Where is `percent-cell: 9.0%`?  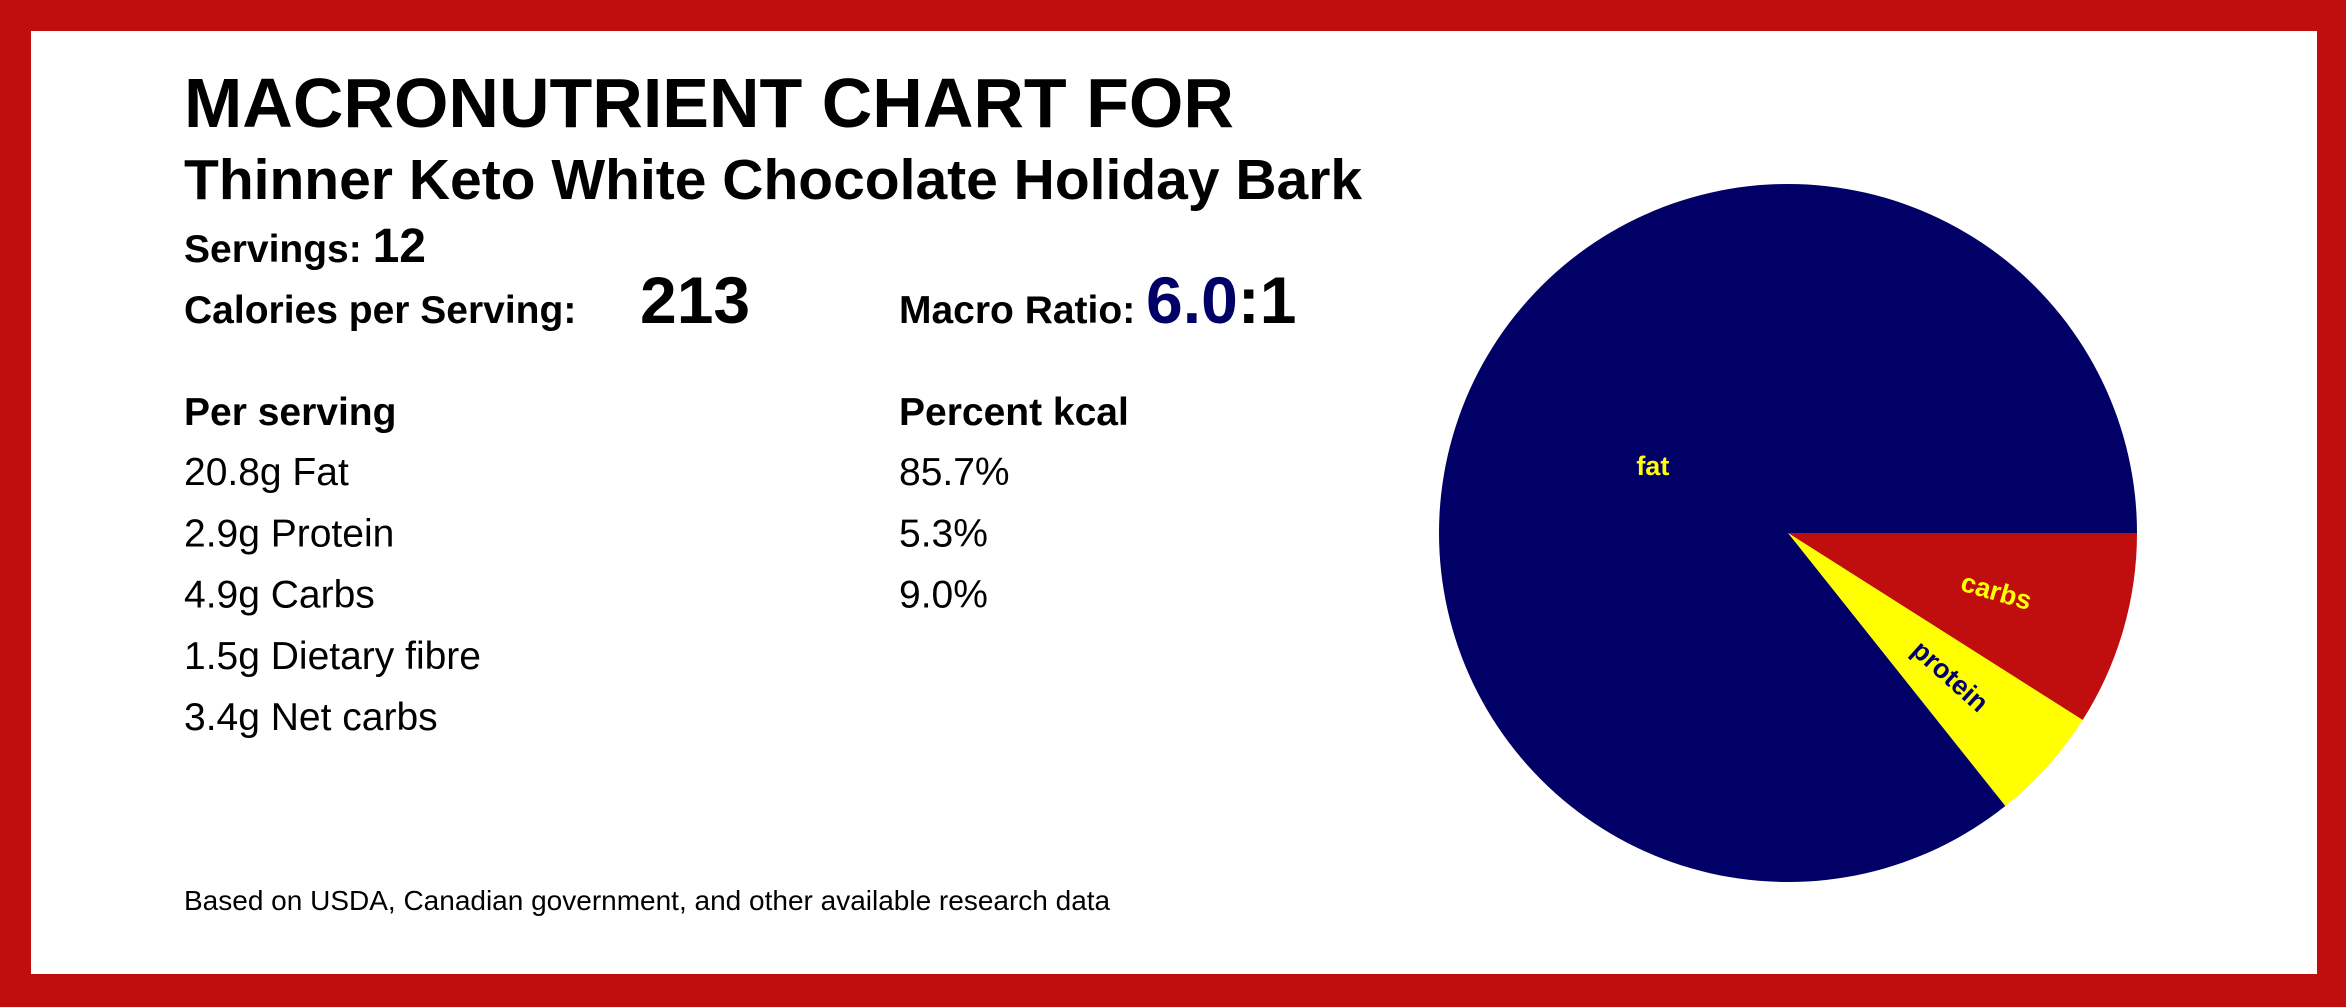 percent-cell: 9.0% is located at coordinates (943, 595).